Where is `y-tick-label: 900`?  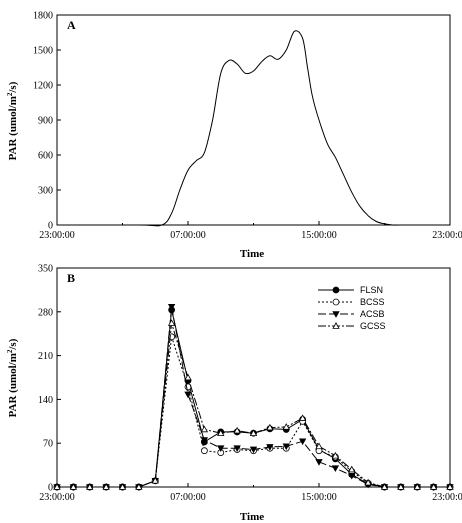
y-tick-label: 900 is located at coordinates (45, 121).